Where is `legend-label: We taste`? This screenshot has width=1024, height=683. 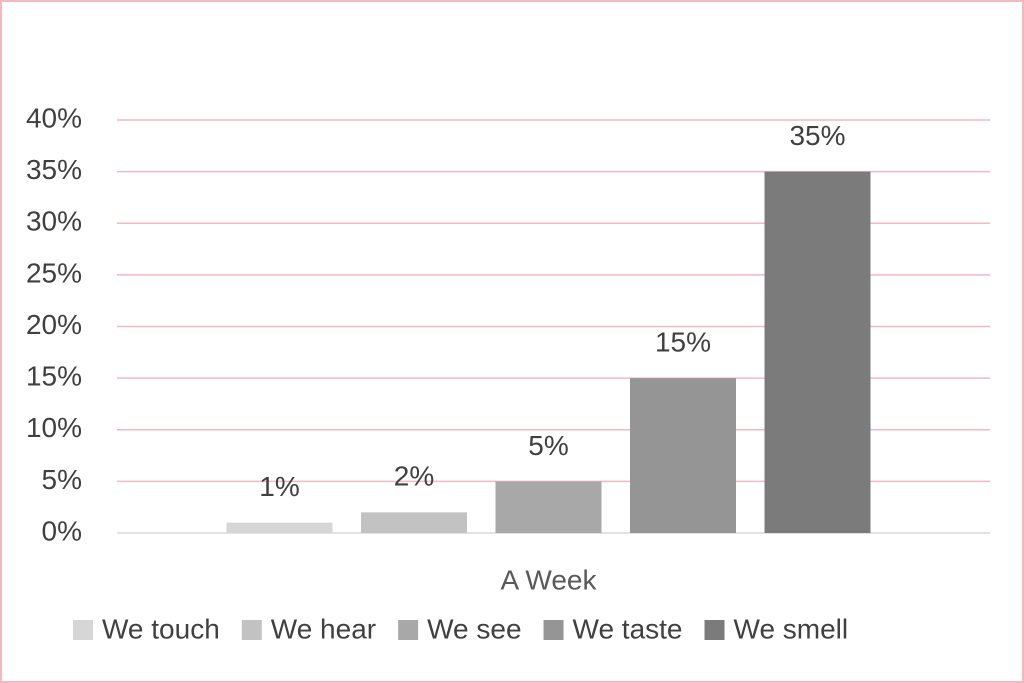 legend-label: We taste is located at coordinates (628, 628).